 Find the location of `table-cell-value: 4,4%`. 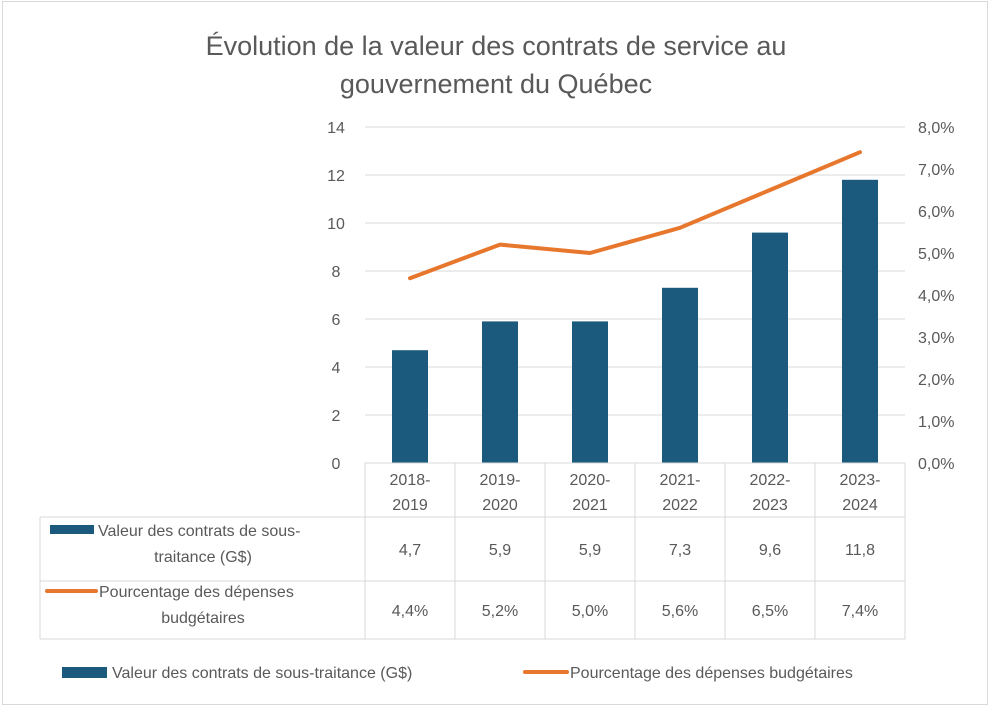

table-cell-value: 4,4% is located at coordinates (410, 611).